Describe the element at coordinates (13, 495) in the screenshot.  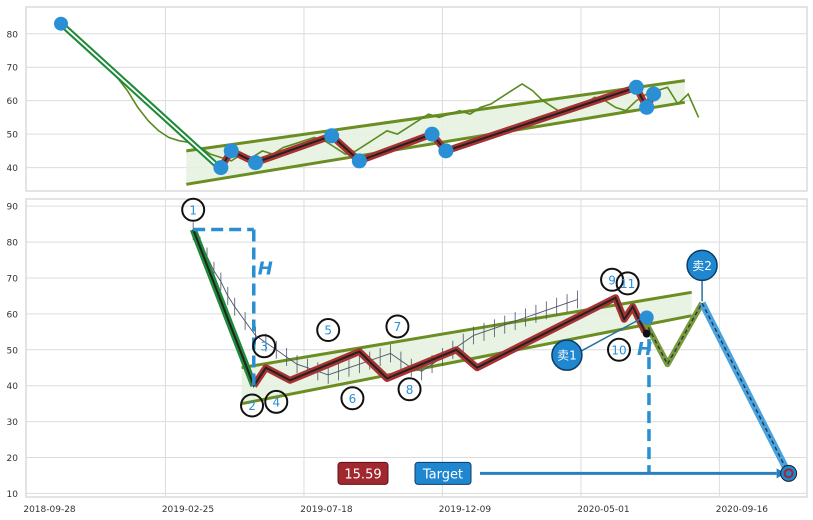
I see `y-tick-label: 10` at that location.